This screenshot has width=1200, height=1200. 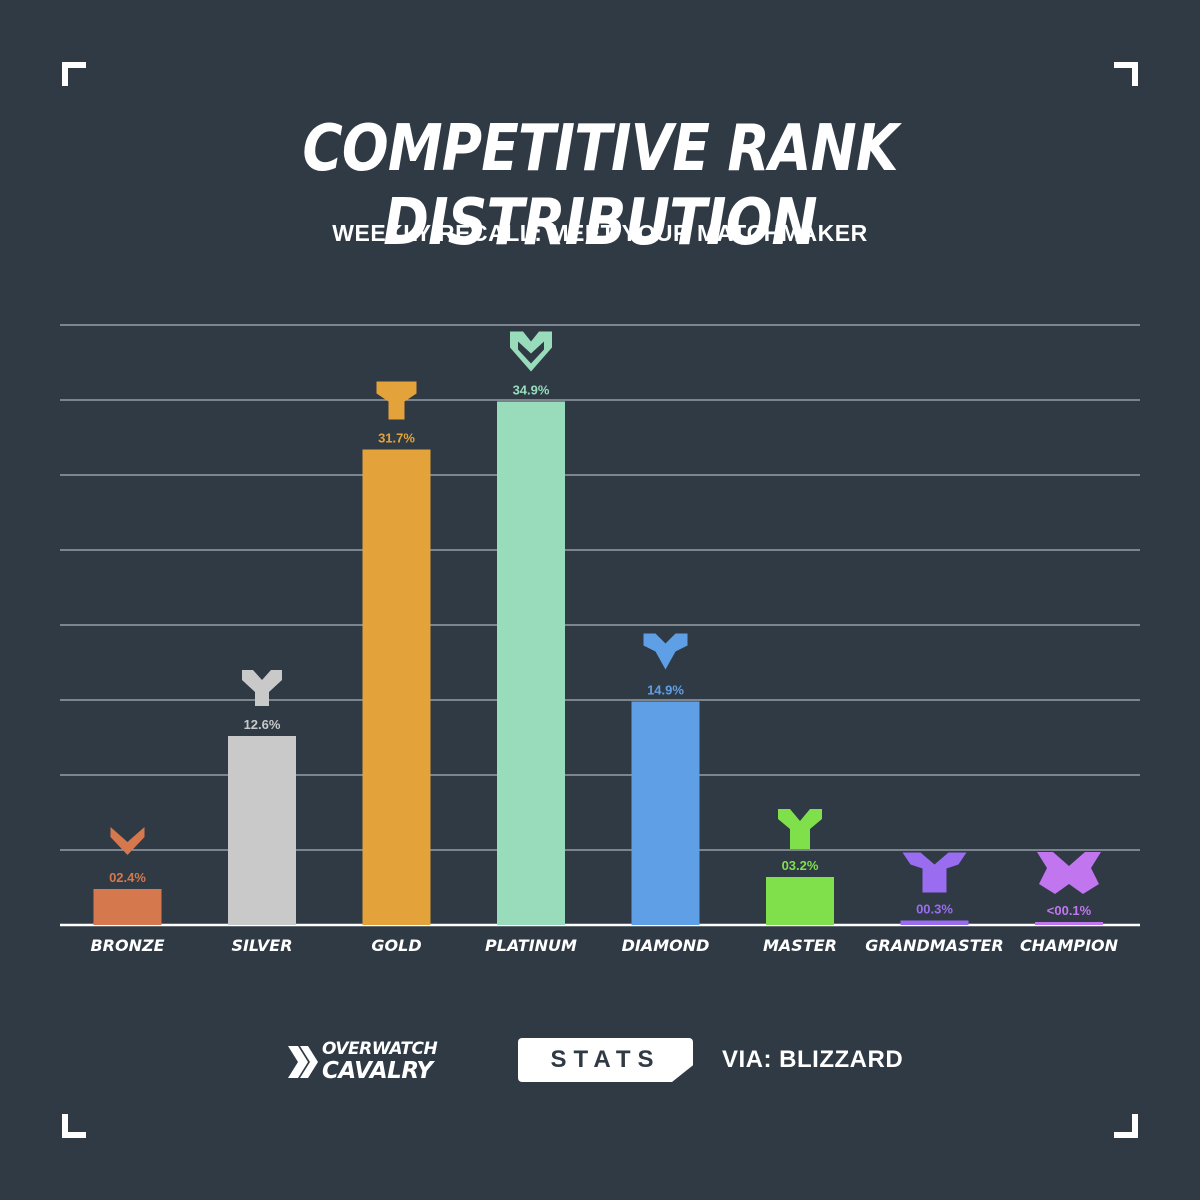 What do you see at coordinates (665, 651) in the screenshot?
I see `diamond-rank-icon` at bounding box center [665, 651].